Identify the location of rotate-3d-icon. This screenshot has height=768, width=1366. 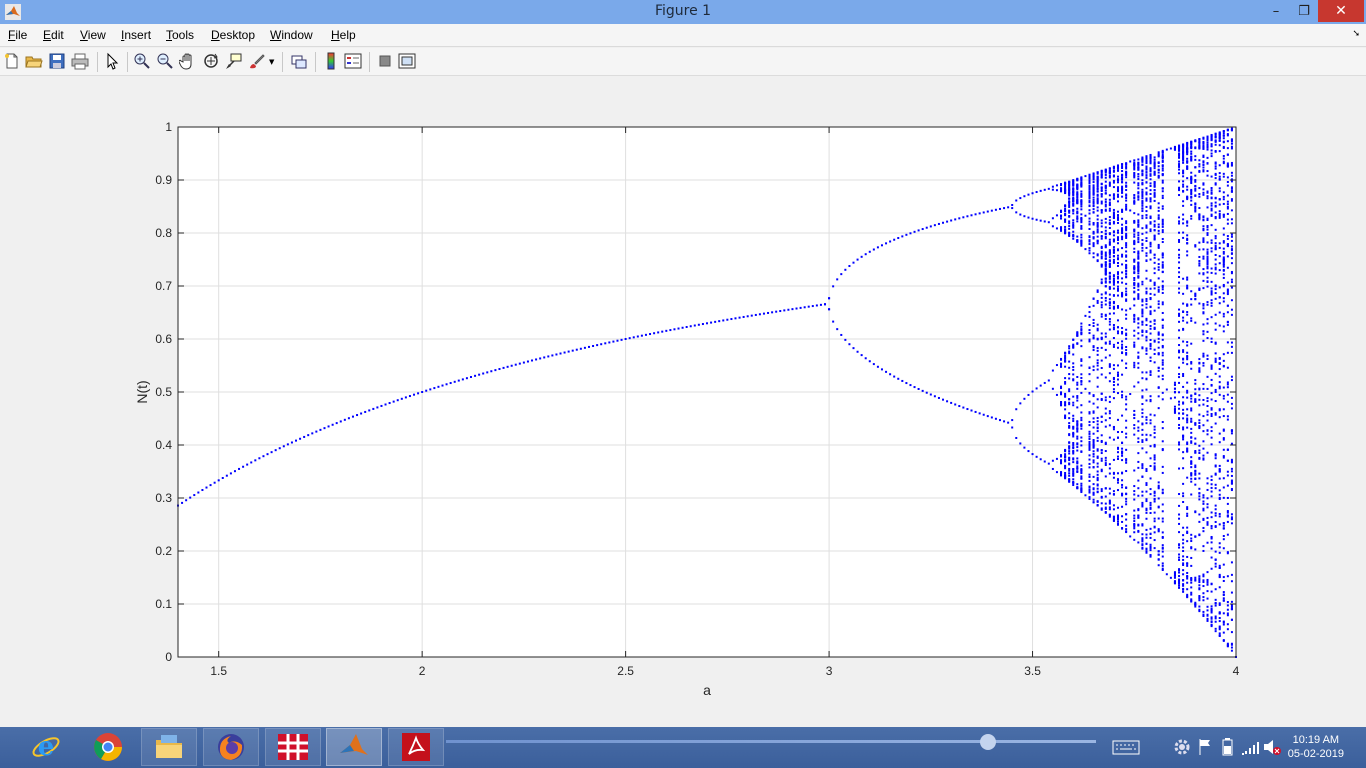
(211, 61).